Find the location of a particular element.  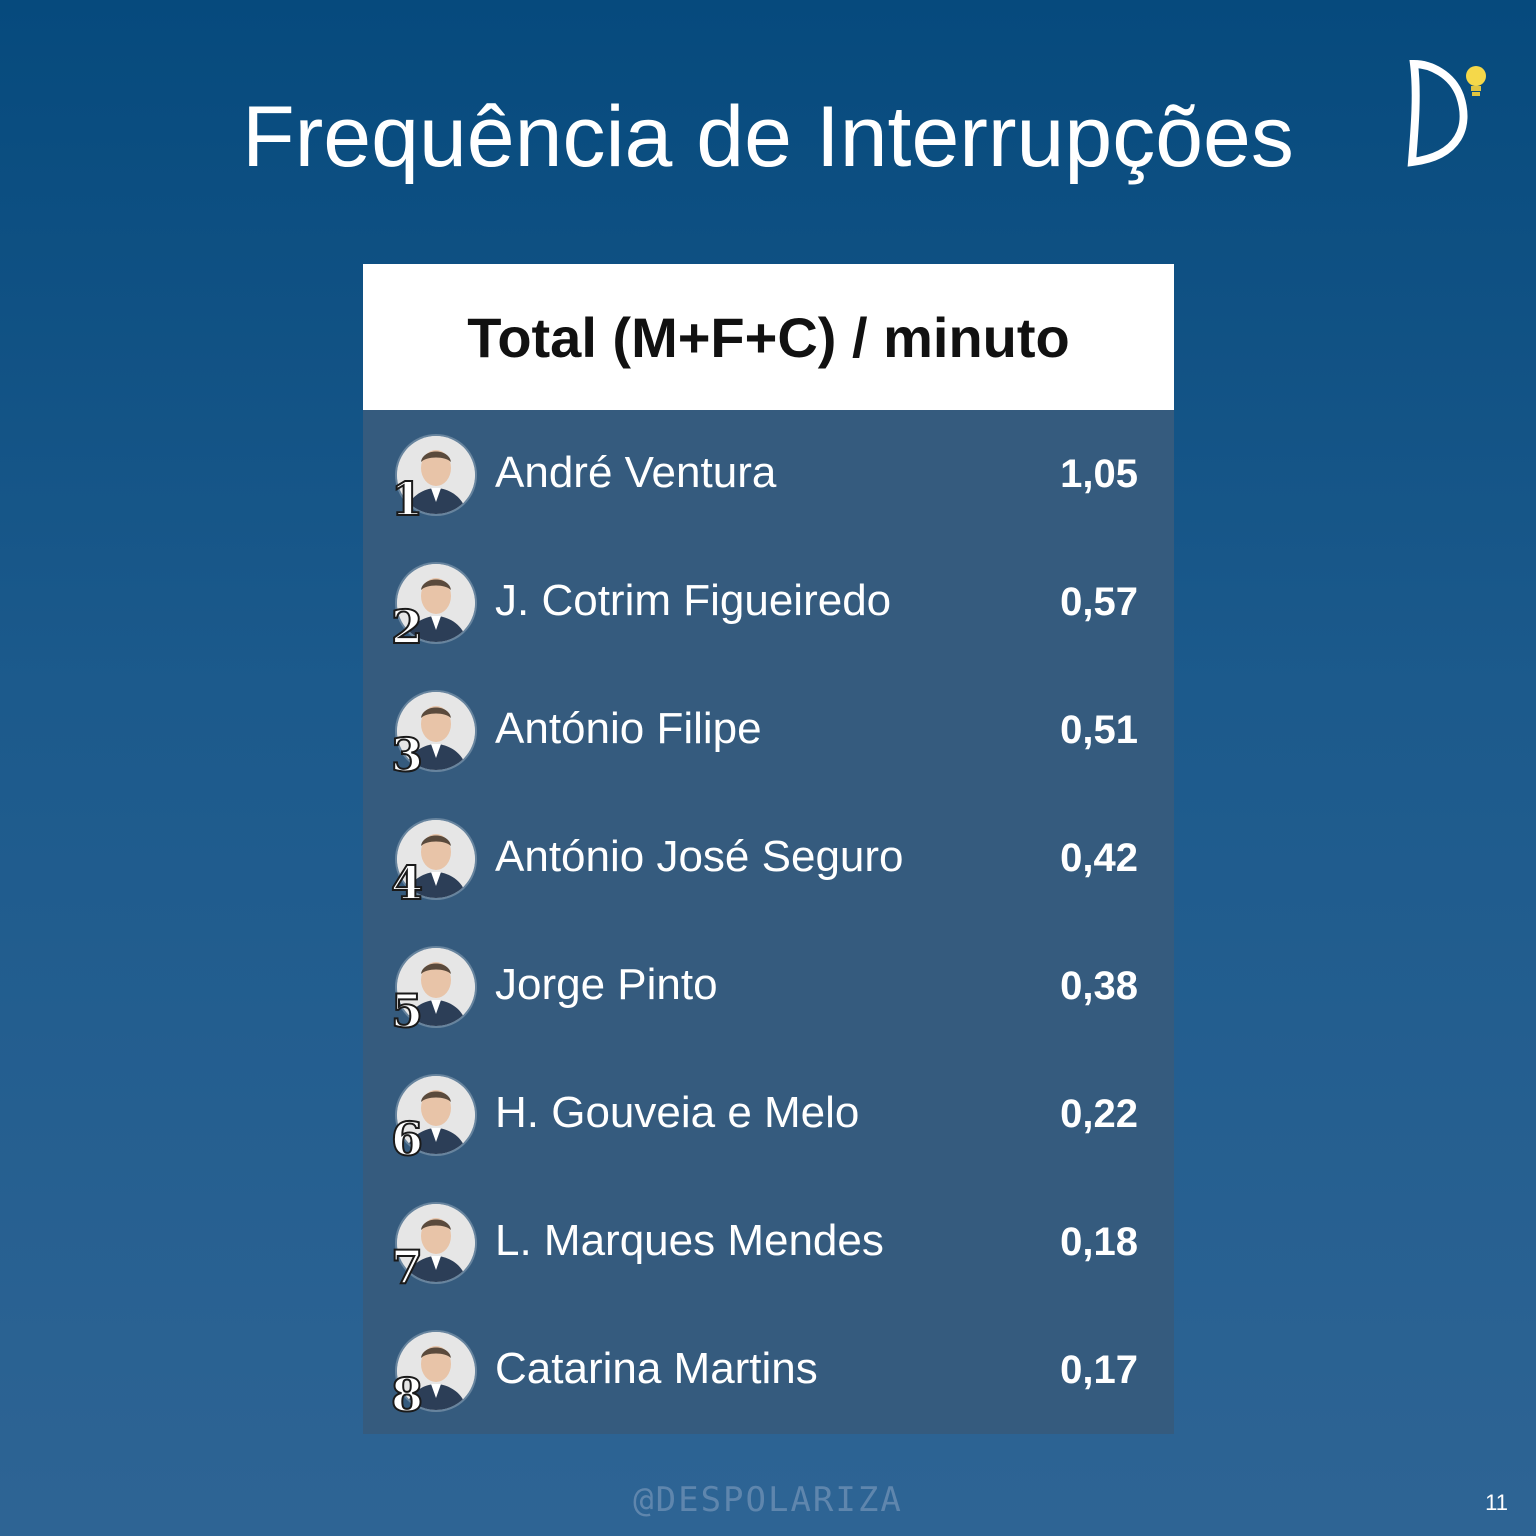

interruption-rate: 0,51 is located at coordinates (1099, 730).